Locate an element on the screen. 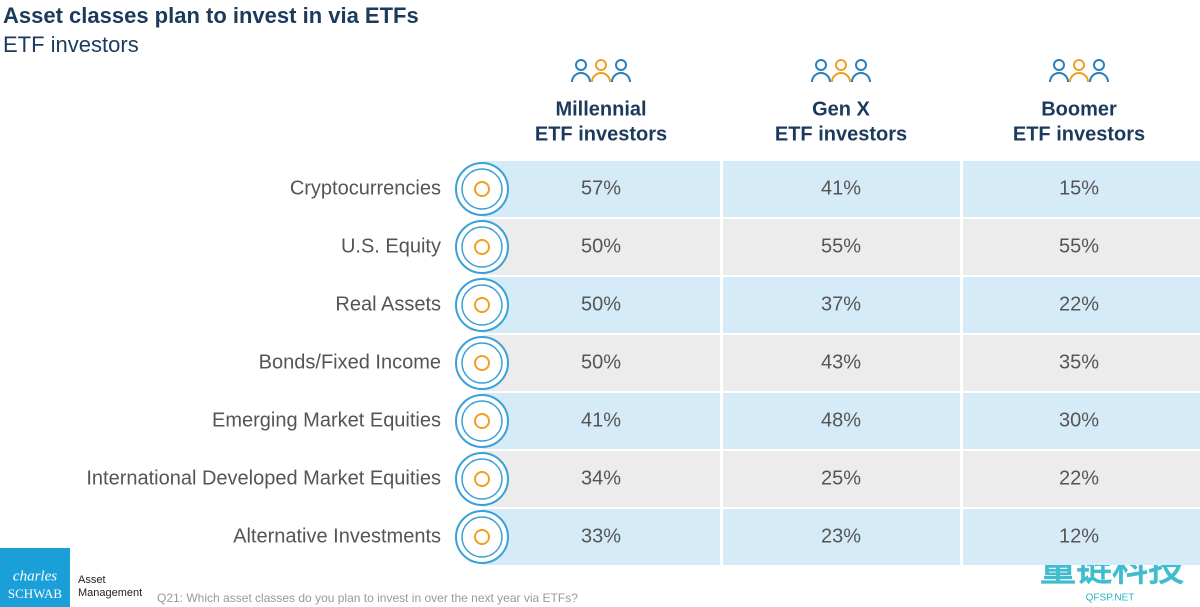 The image size is (1200, 607). cell-value: 34% is located at coordinates (601, 478).